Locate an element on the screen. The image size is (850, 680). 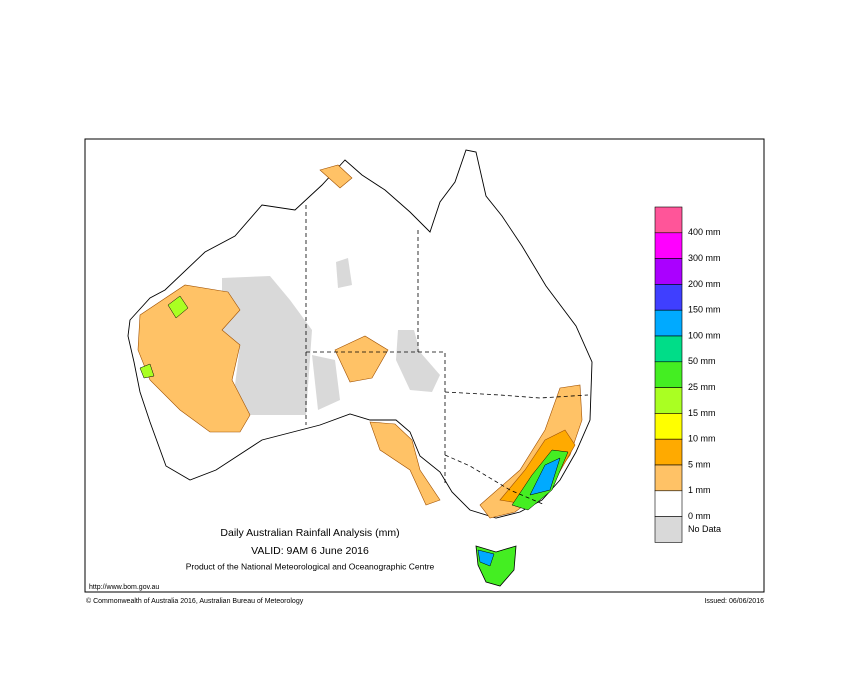
legend-label: 150 mm is located at coordinates (704, 310).